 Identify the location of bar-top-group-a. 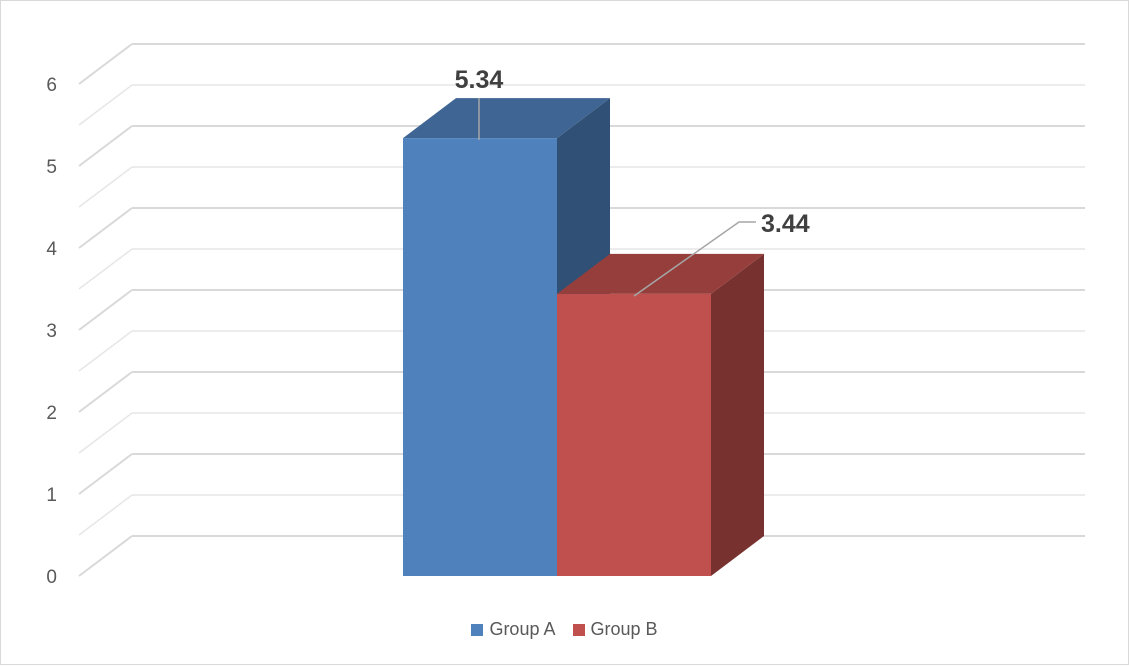
(506, 118).